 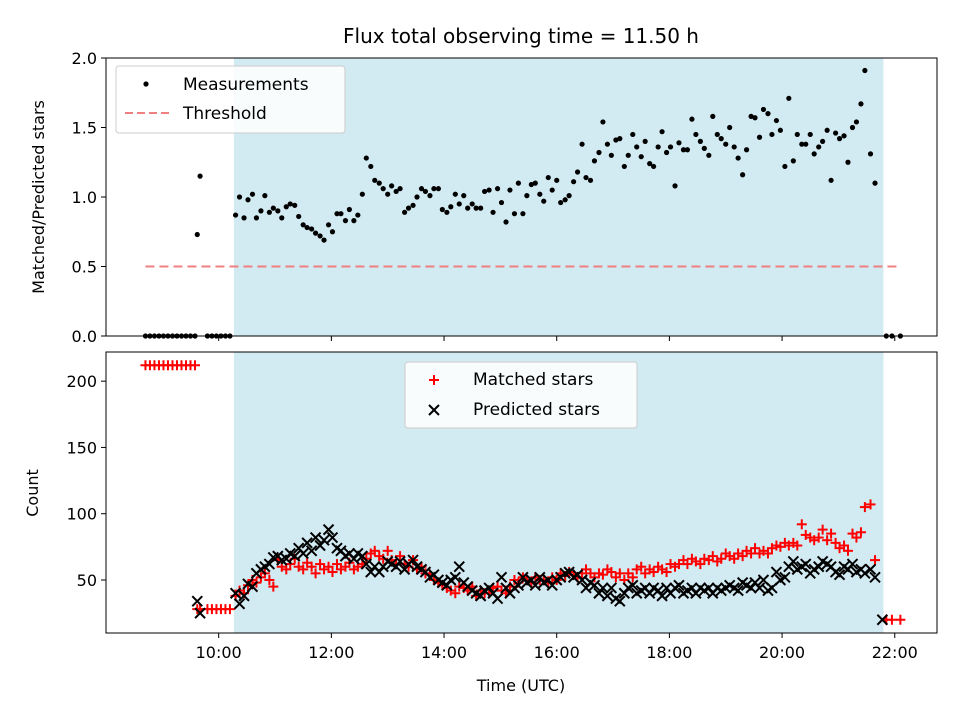 I want to click on legend-matched-marker, so click(x=434, y=380).